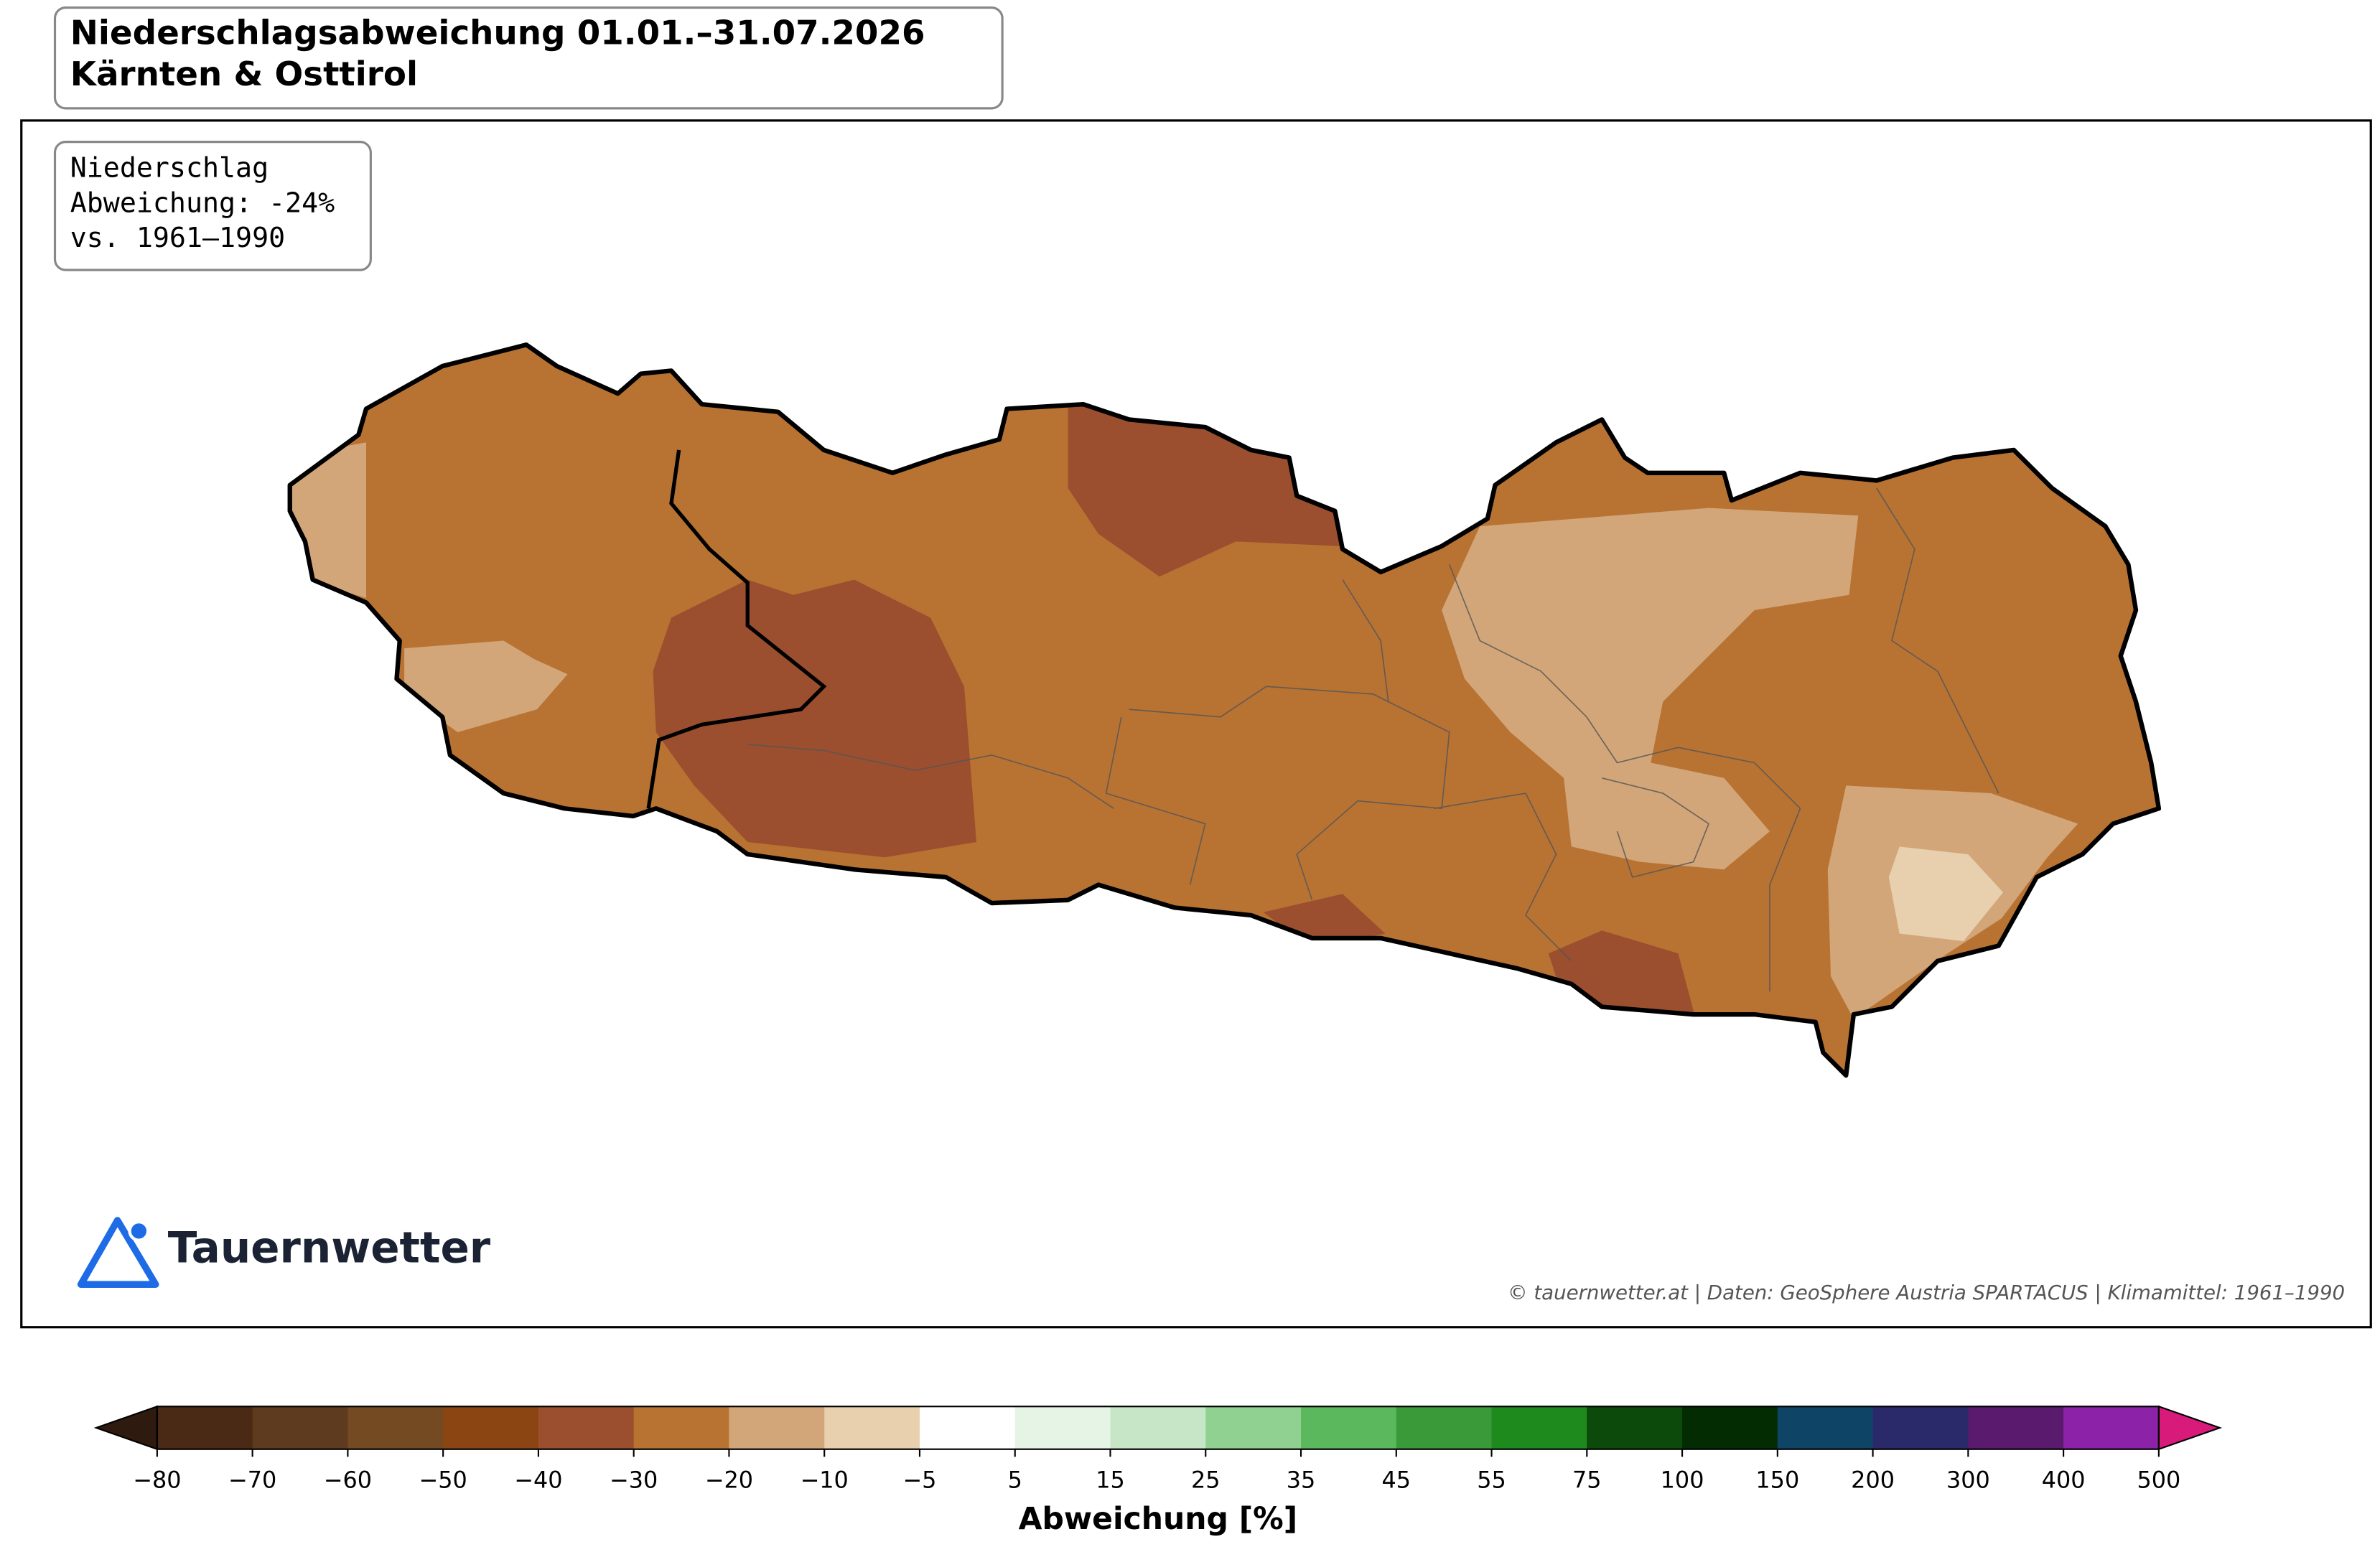 The width and height of the screenshot is (2380, 1552). I want to click on colorbar-tick-label: 25, so click(1206, 1480).